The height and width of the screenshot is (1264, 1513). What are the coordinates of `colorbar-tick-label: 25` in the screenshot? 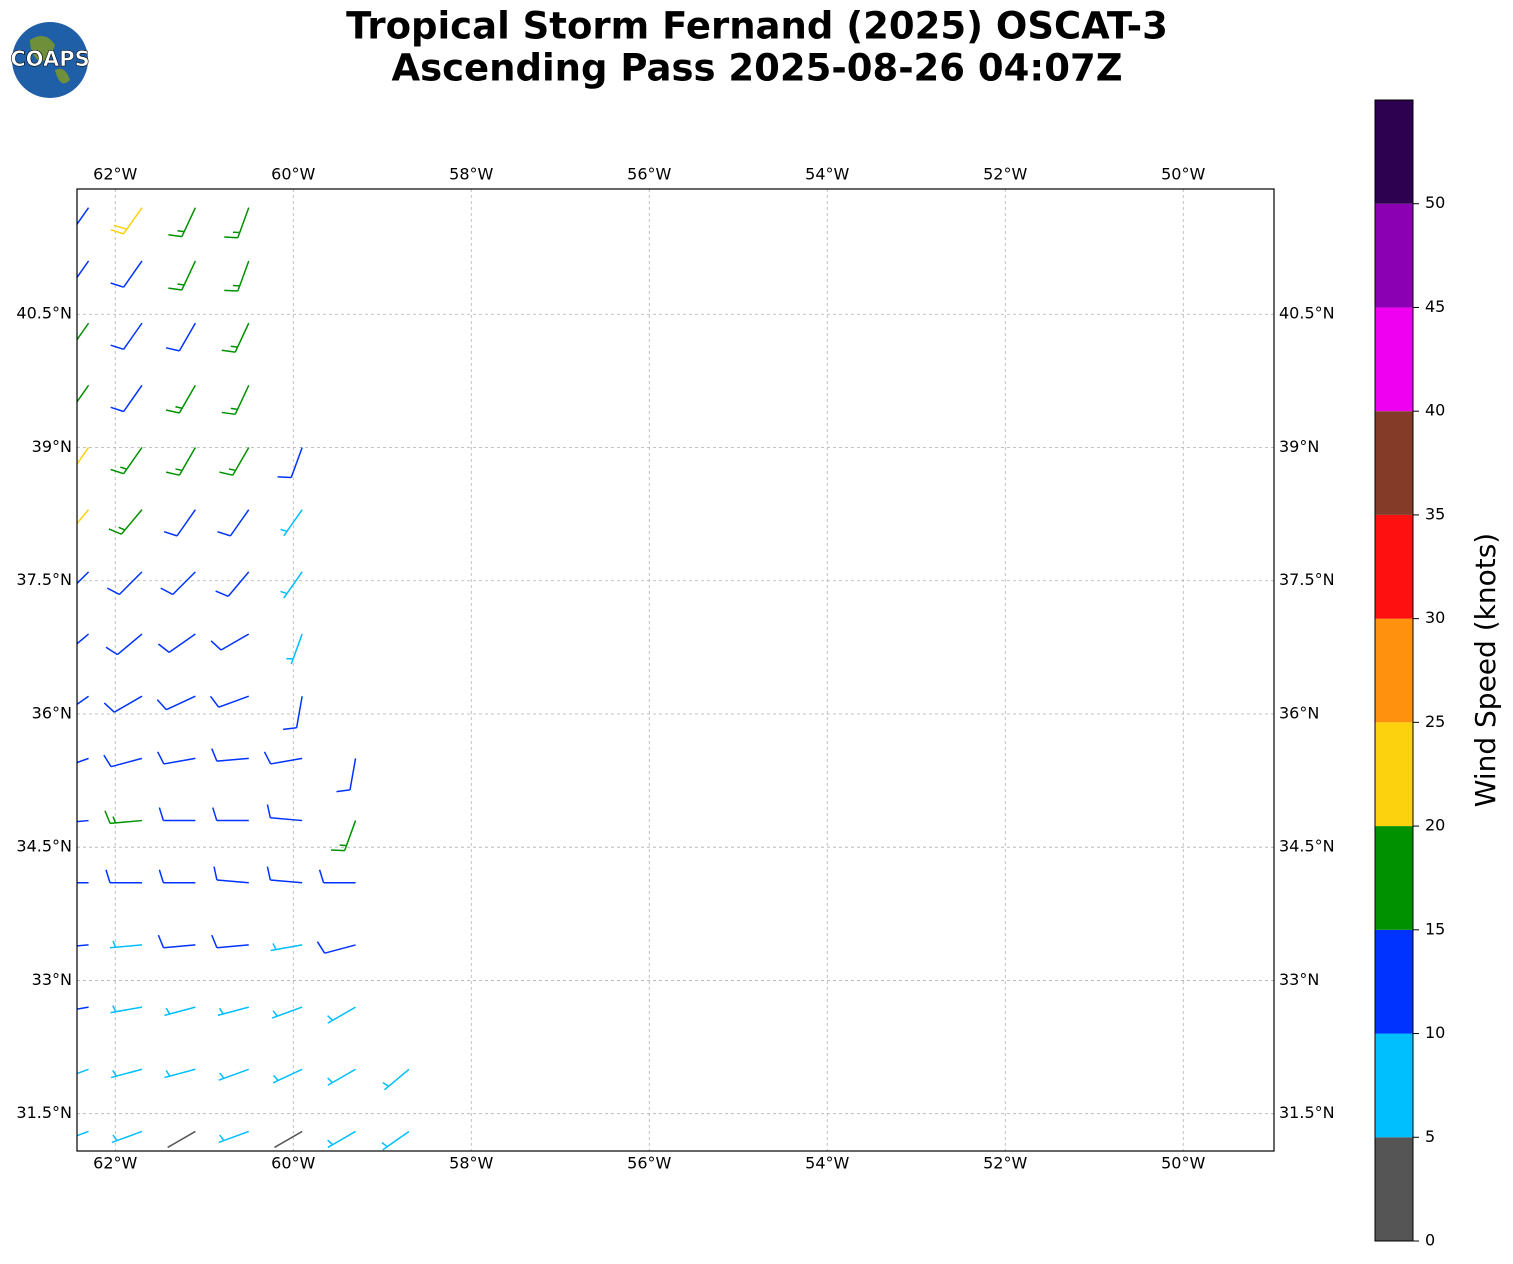 It's located at (1435, 721).